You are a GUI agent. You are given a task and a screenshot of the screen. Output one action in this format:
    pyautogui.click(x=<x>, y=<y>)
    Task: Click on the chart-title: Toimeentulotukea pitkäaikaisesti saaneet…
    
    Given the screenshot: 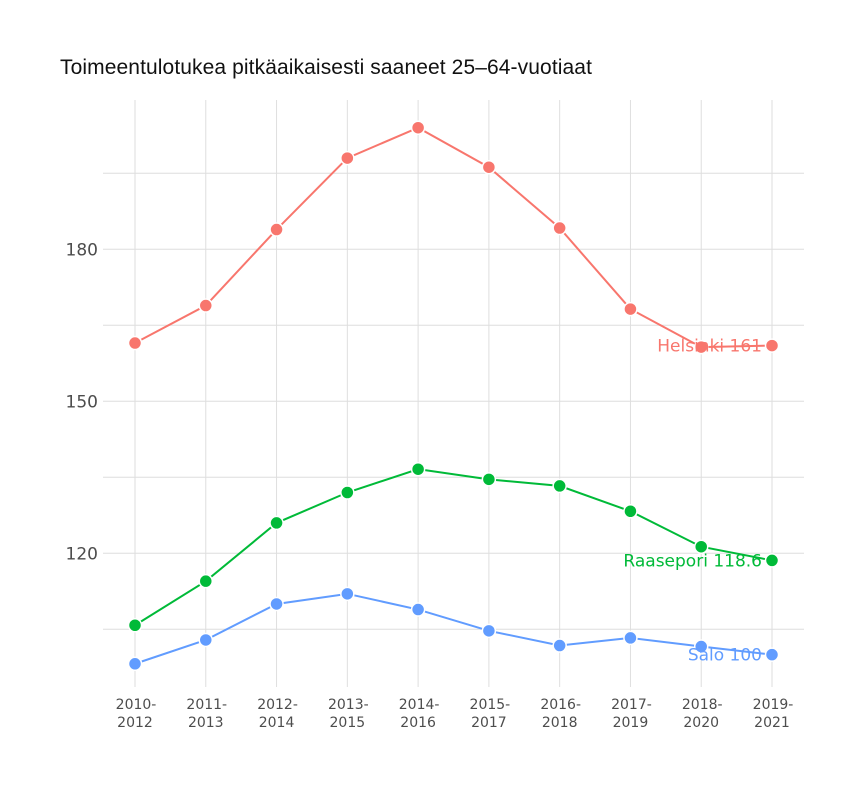 What is the action you would take?
    pyautogui.click(x=326, y=67)
    